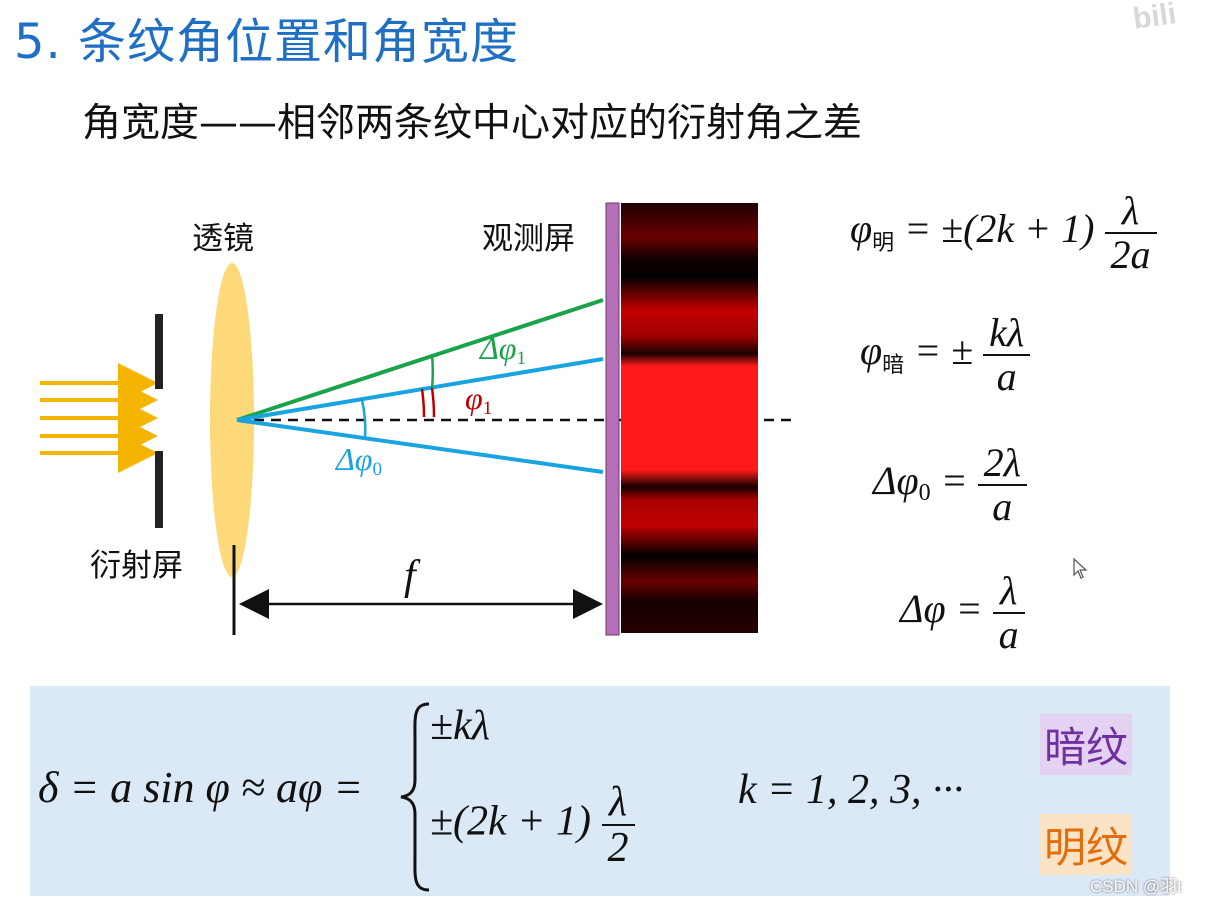 Image resolution: width=1213 pixels, height=904 pixels. What do you see at coordinates (1136, 886) in the screenshot?
I see `csdn-credit: CSDN @羽t` at bounding box center [1136, 886].